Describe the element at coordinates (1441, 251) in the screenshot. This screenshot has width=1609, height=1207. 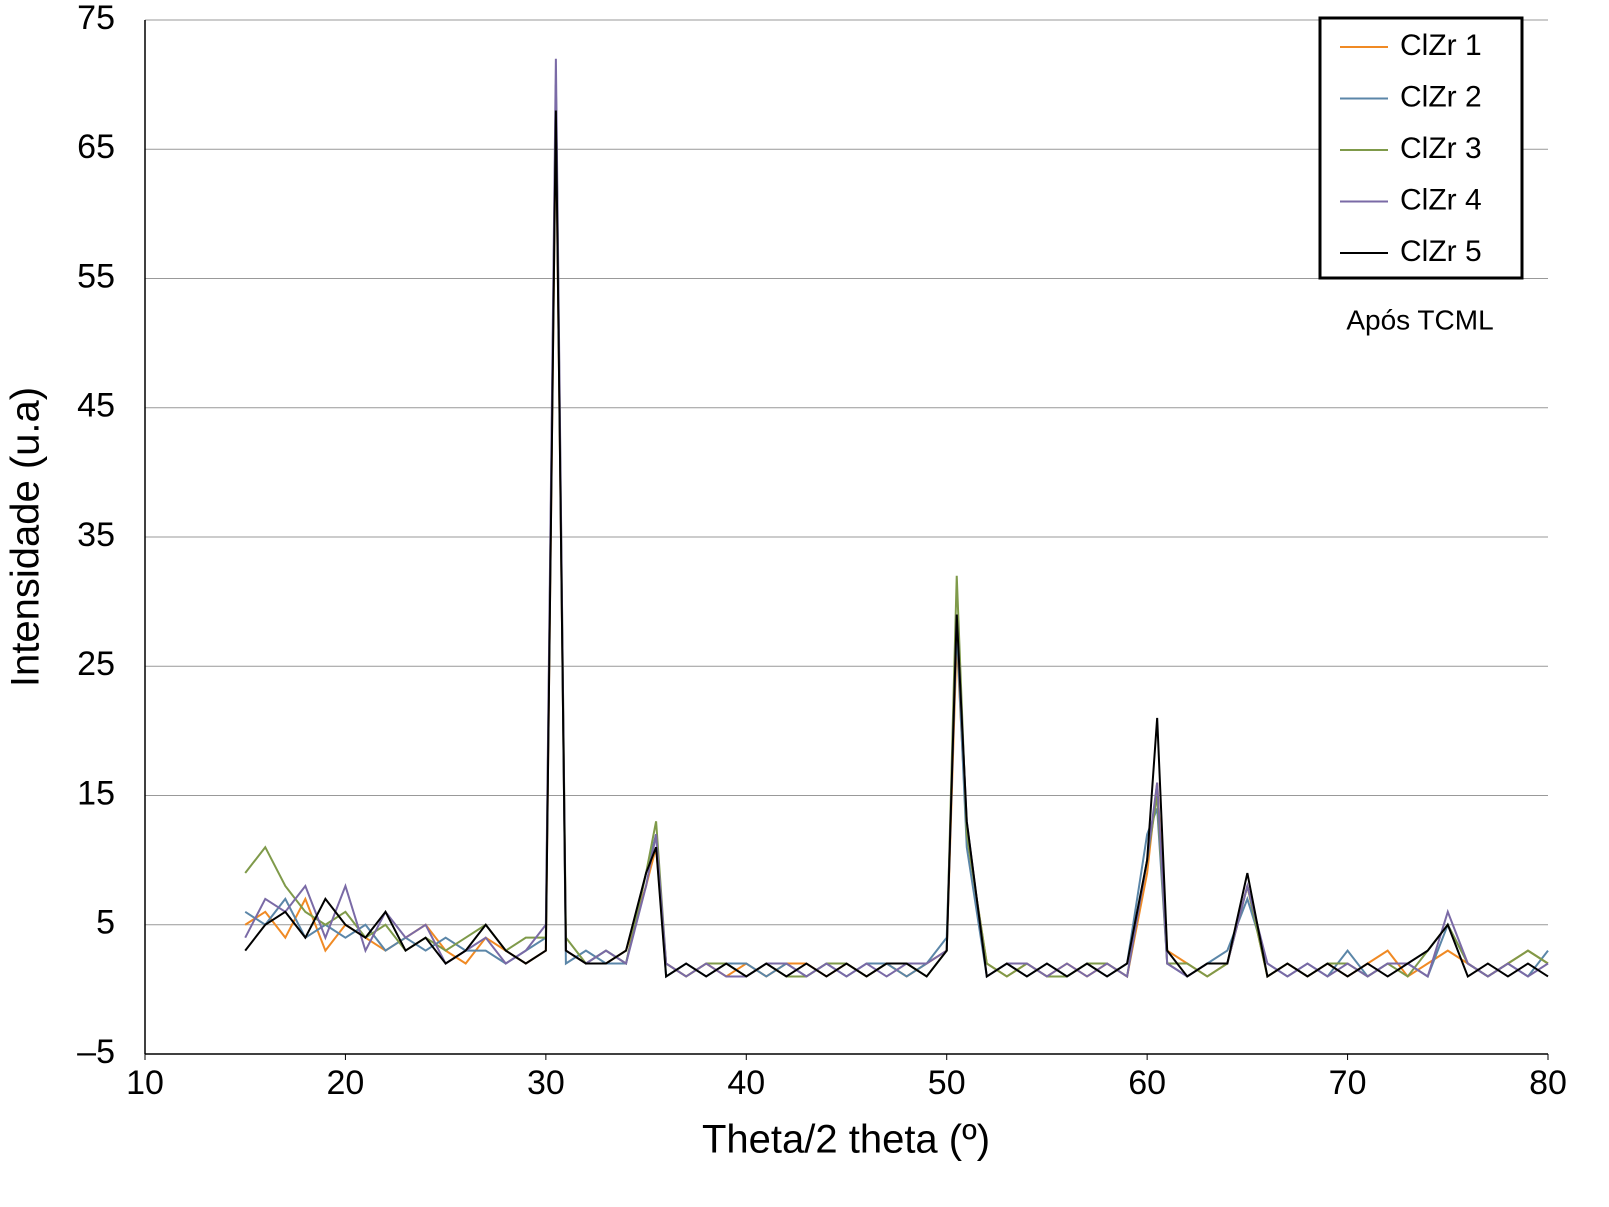
I see `legend-label: ClZr 5` at that location.